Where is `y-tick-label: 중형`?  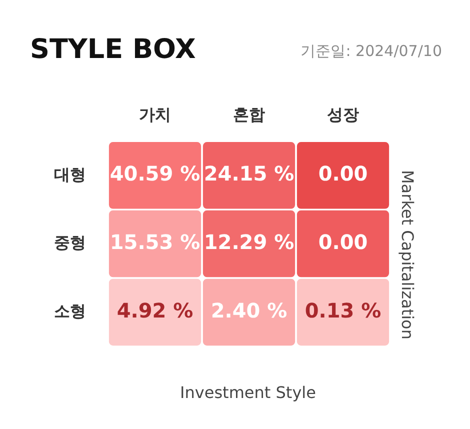 y-tick-label: 중형 is located at coordinates (70, 243).